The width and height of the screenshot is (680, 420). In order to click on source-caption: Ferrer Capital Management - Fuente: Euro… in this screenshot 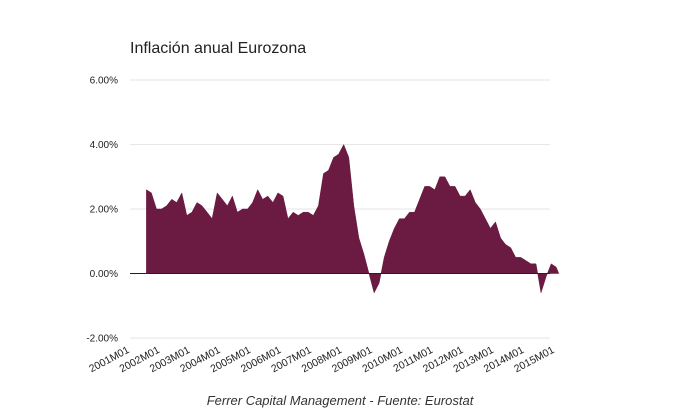, I will do `click(340, 400)`.